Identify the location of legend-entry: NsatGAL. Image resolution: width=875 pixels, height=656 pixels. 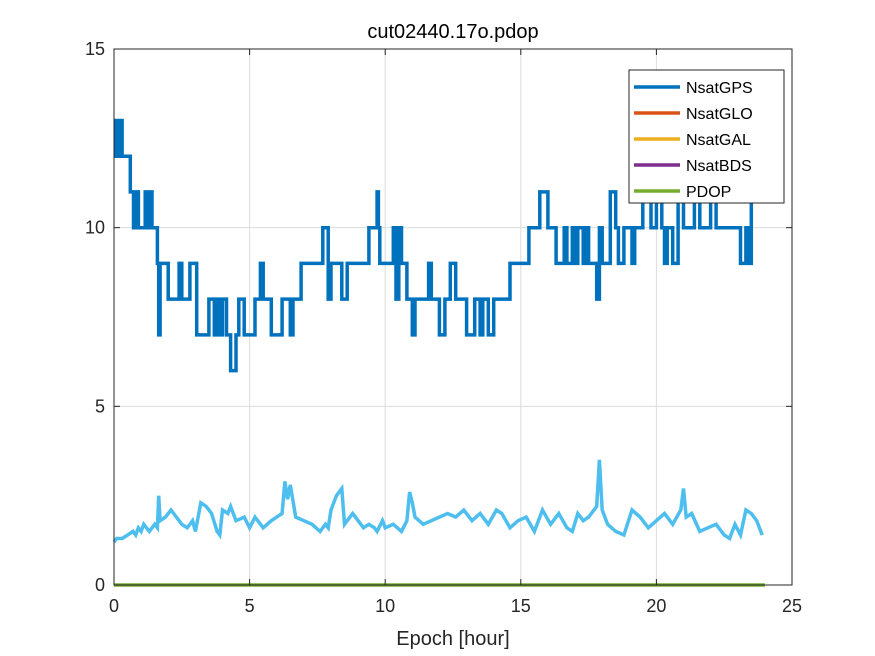
(692, 140).